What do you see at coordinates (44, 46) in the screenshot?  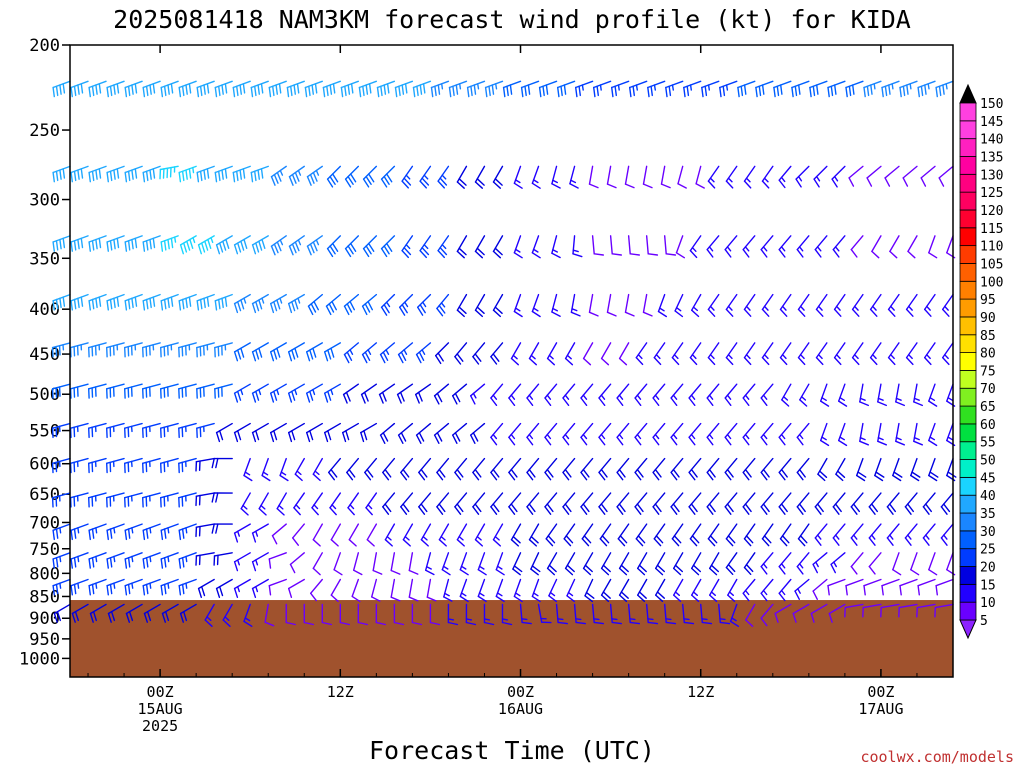 I see `y-tick-label: 200` at bounding box center [44, 46].